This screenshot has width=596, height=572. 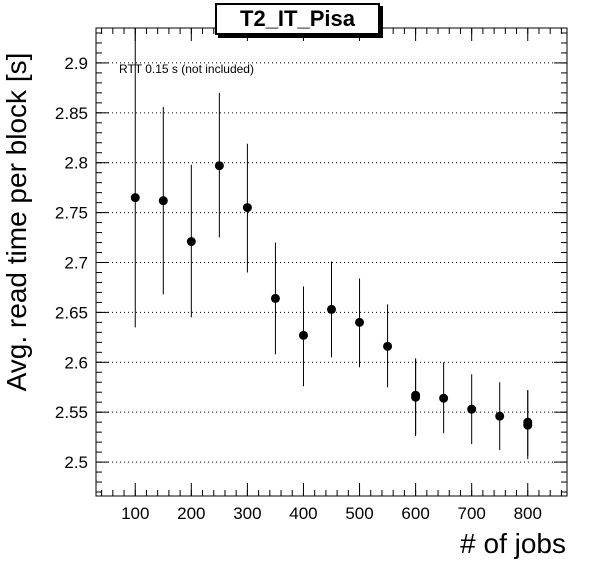 What do you see at coordinates (71, 412) in the screenshot?
I see `y-tick-label: 2.55` at bounding box center [71, 412].